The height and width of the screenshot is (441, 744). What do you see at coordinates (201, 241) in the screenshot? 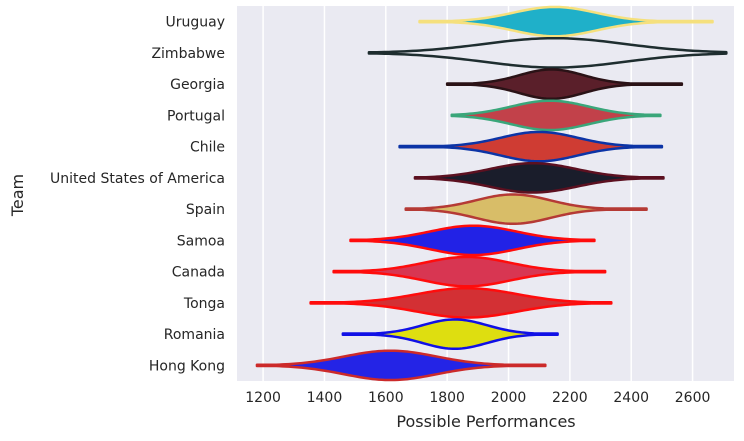
I see `y-tick-label: Samoa` at bounding box center [201, 241].